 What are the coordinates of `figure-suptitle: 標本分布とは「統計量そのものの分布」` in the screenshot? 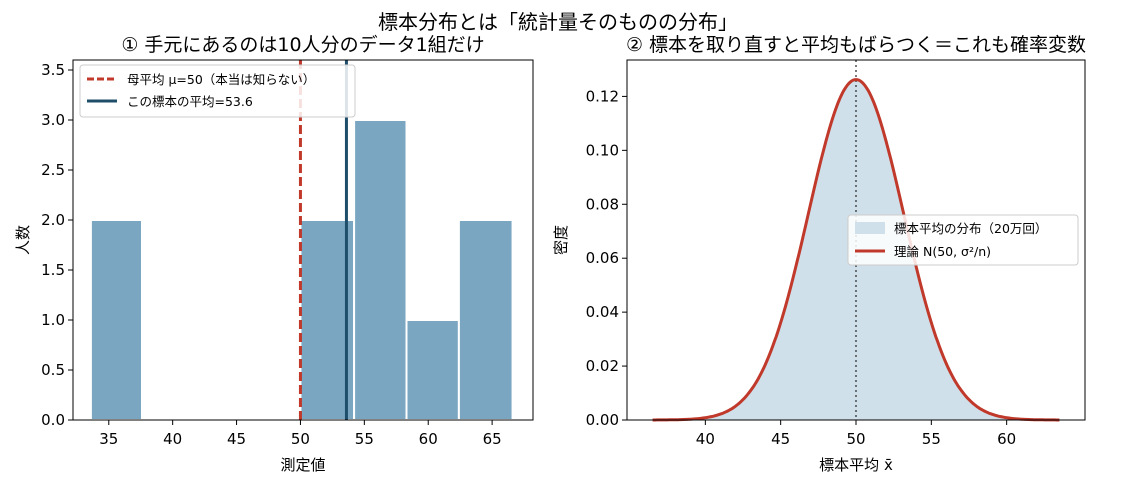 It's located at (558, 22).